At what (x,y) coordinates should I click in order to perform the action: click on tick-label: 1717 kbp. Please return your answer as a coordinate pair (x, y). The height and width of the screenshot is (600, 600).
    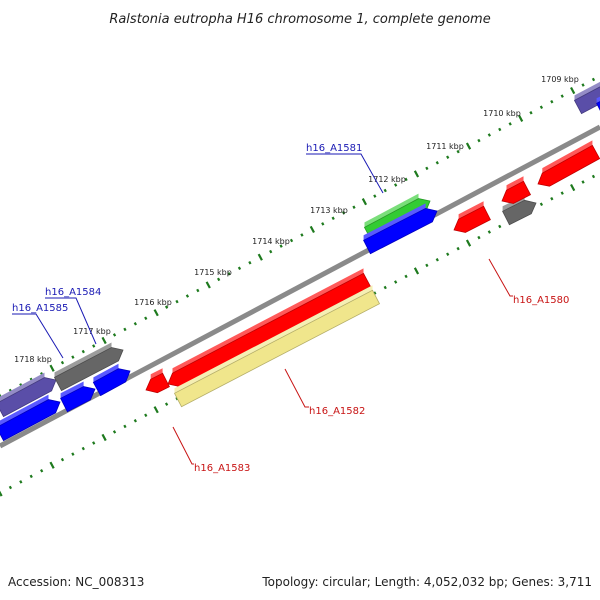
    Looking at the image, I should click on (92, 331).